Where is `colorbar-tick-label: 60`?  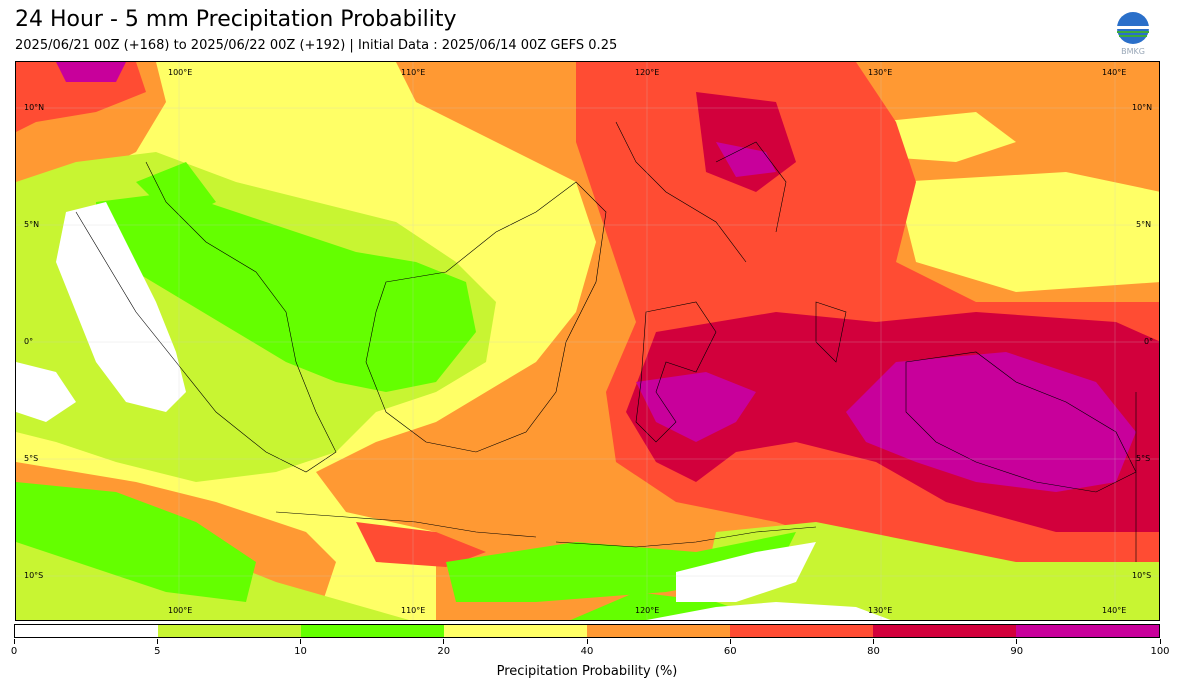 colorbar-tick-label: 60 is located at coordinates (730, 651).